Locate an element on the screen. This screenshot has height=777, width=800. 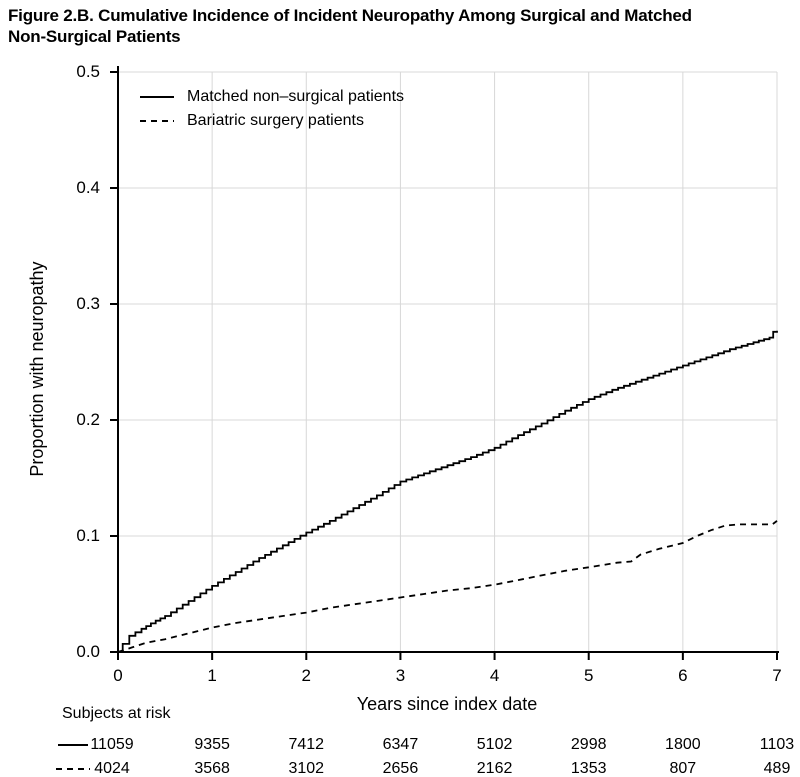
risk-value: 11059 is located at coordinates (112, 744).